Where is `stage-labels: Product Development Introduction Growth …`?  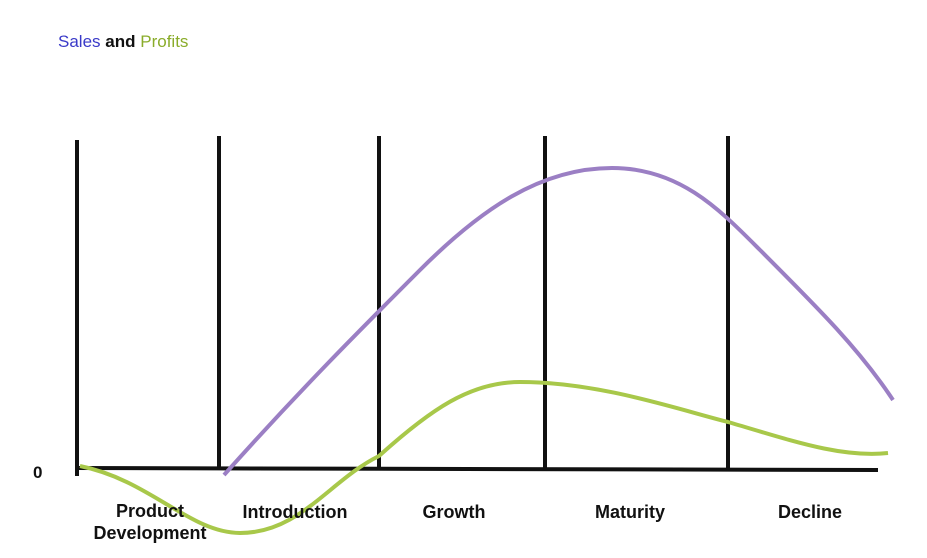 stage-labels: Product Development Introduction Growth … is located at coordinates (467, 522).